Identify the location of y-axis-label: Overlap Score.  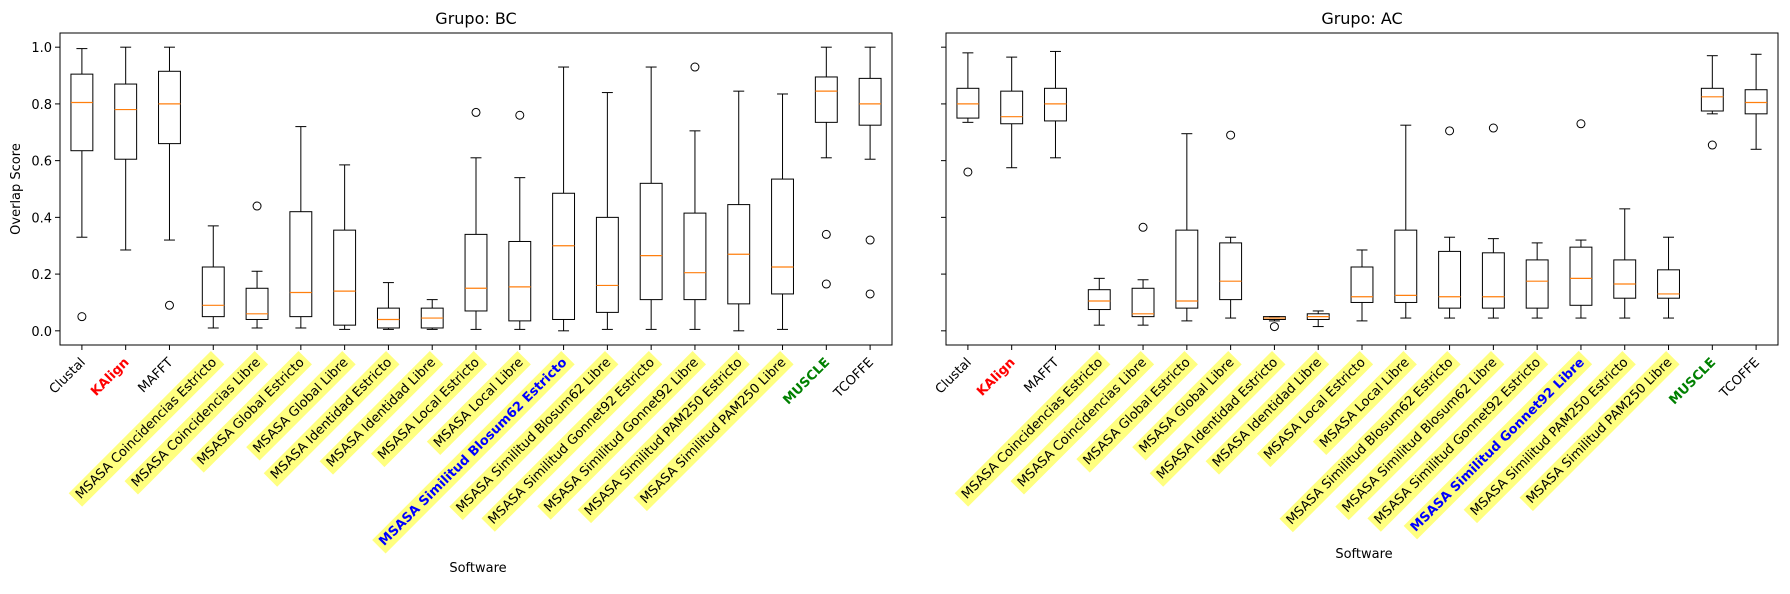
(16, 189).